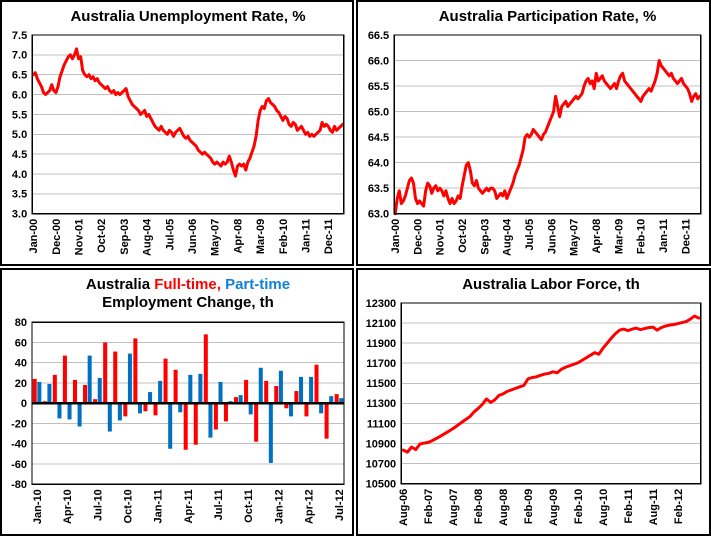 The width and height of the screenshot is (711, 536). Describe the element at coordinates (19, 36) in the screenshot. I see `svg-text: 7.5` at that location.